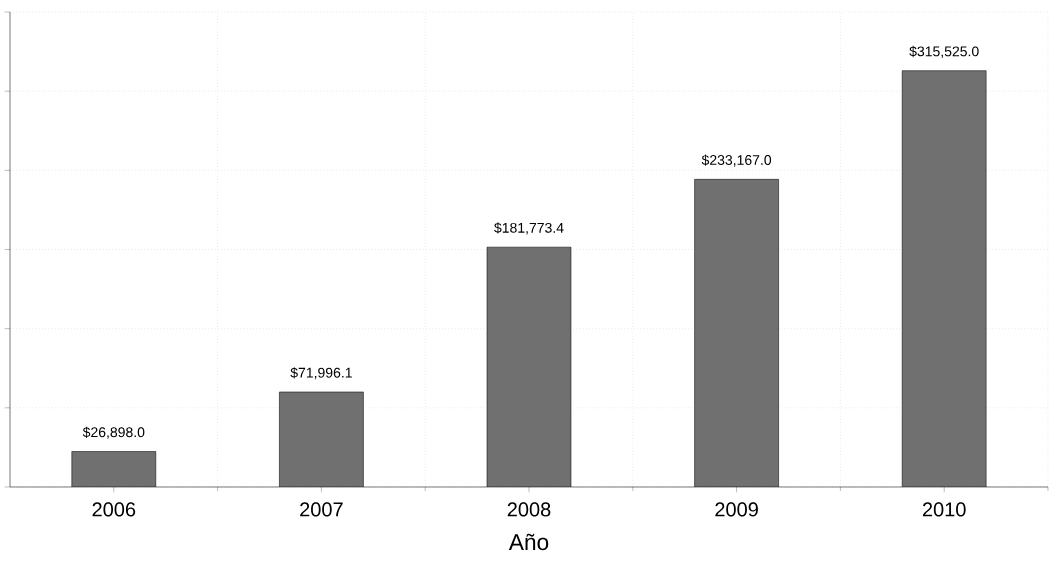 The width and height of the screenshot is (1058, 571). I want to click on x-tick-label: 2006, so click(114, 509).